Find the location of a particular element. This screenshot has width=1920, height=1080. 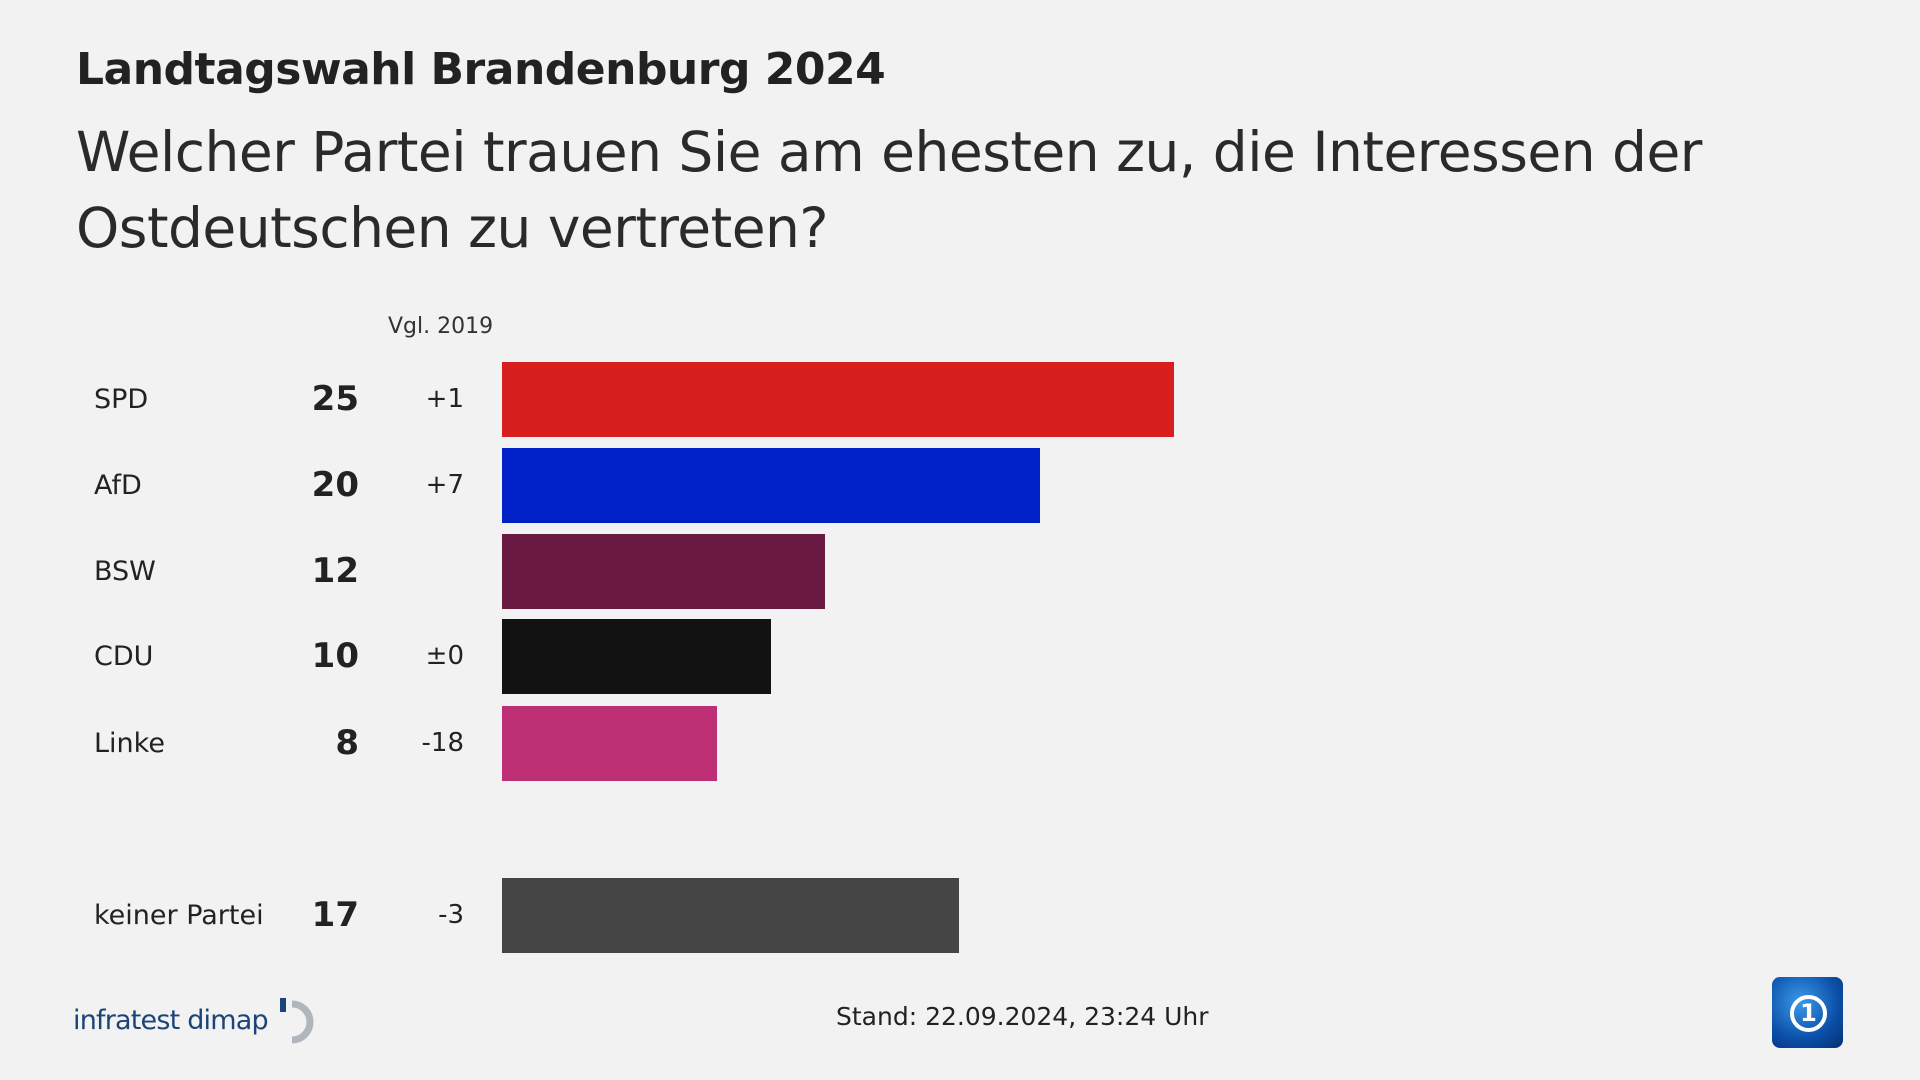

logo-text: infratest dimap is located at coordinates (171, 1020).